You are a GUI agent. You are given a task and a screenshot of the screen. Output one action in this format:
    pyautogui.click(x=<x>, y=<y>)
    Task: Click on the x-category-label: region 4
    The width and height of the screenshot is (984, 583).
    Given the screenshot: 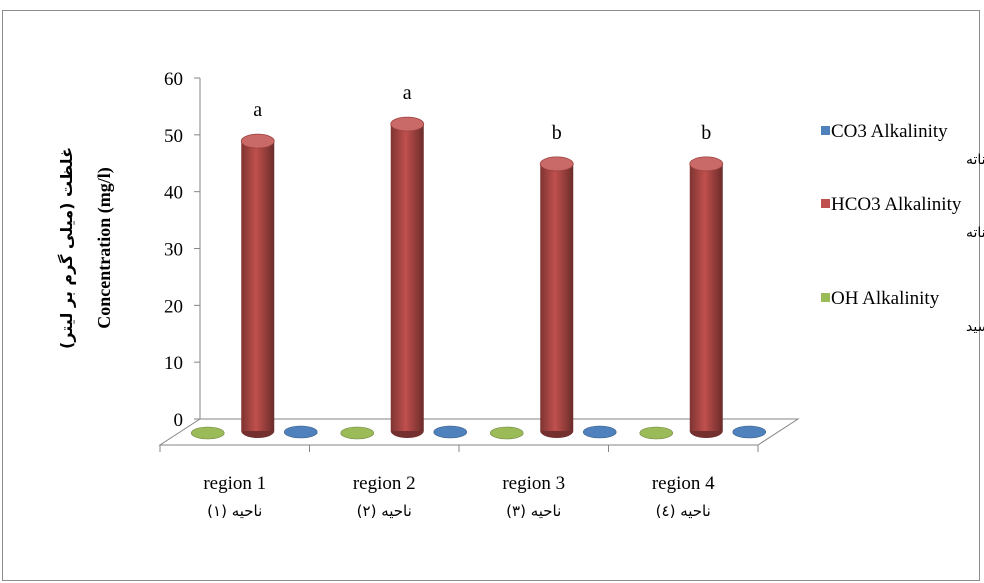 What is the action you would take?
    pyautogui.click(x=683, y=483)
    